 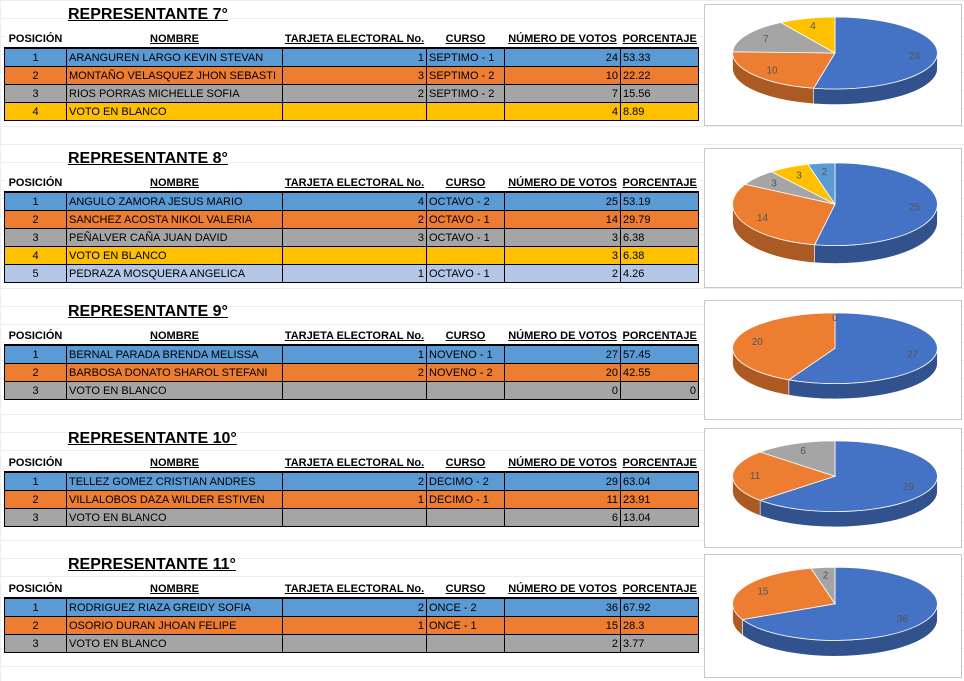 I want to click on cell-pos: 4, so click(x=35, y=255).